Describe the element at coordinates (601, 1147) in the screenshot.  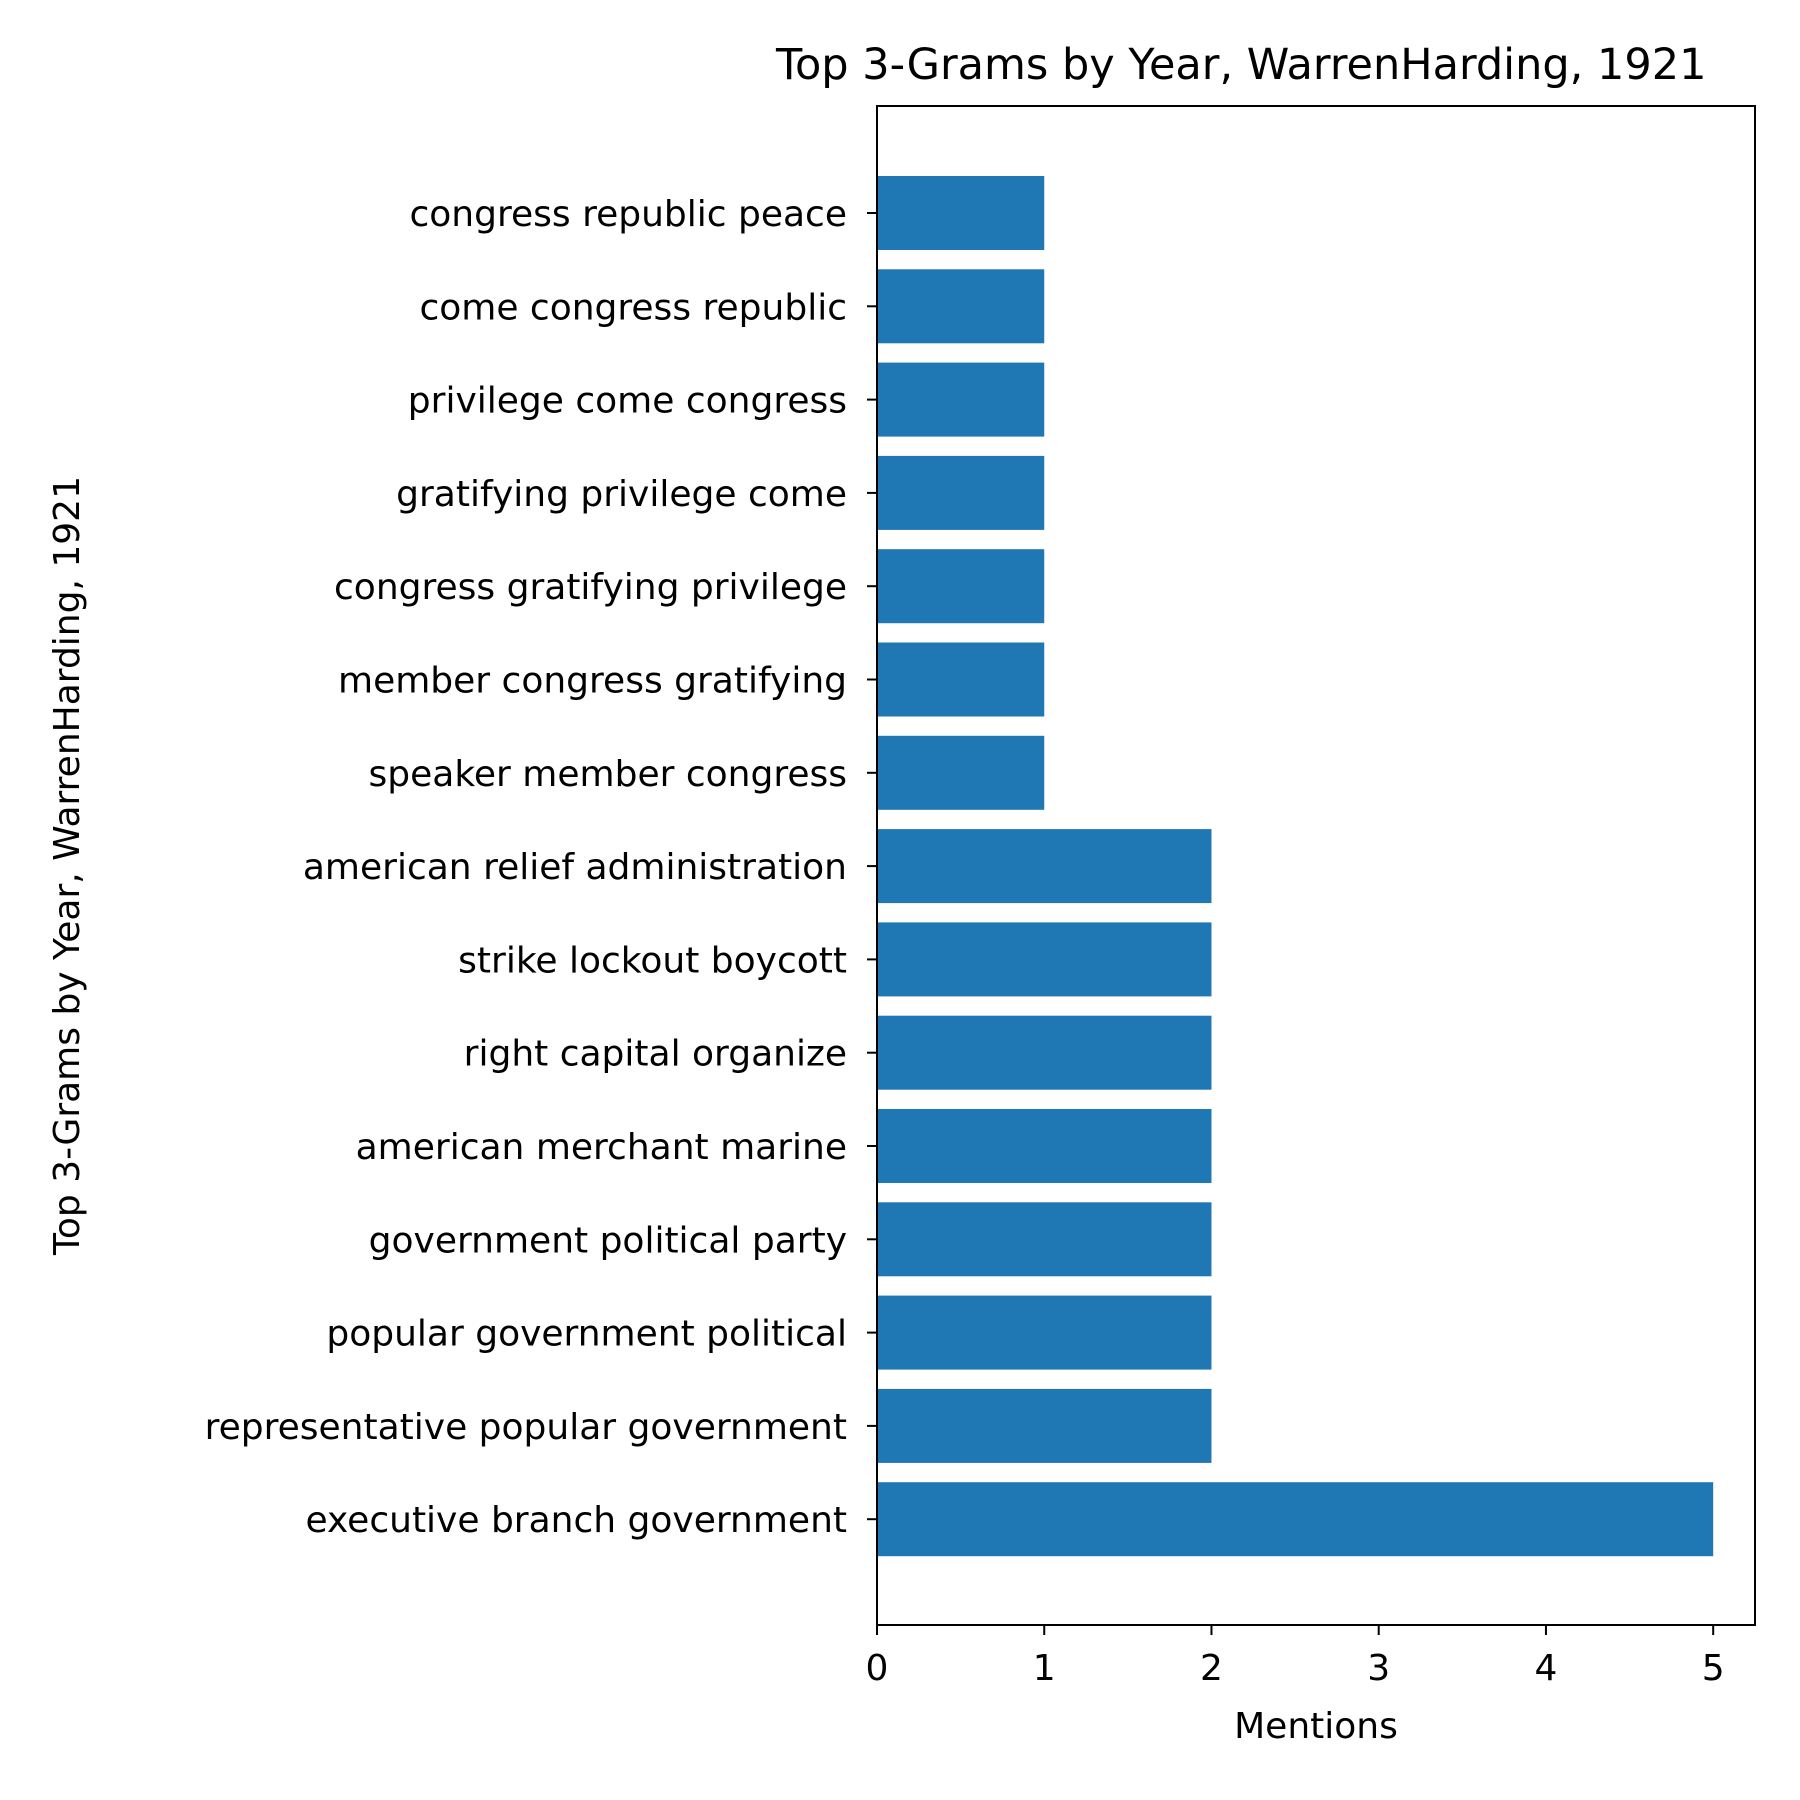
I see `category-label: american merchant marine` at that location.